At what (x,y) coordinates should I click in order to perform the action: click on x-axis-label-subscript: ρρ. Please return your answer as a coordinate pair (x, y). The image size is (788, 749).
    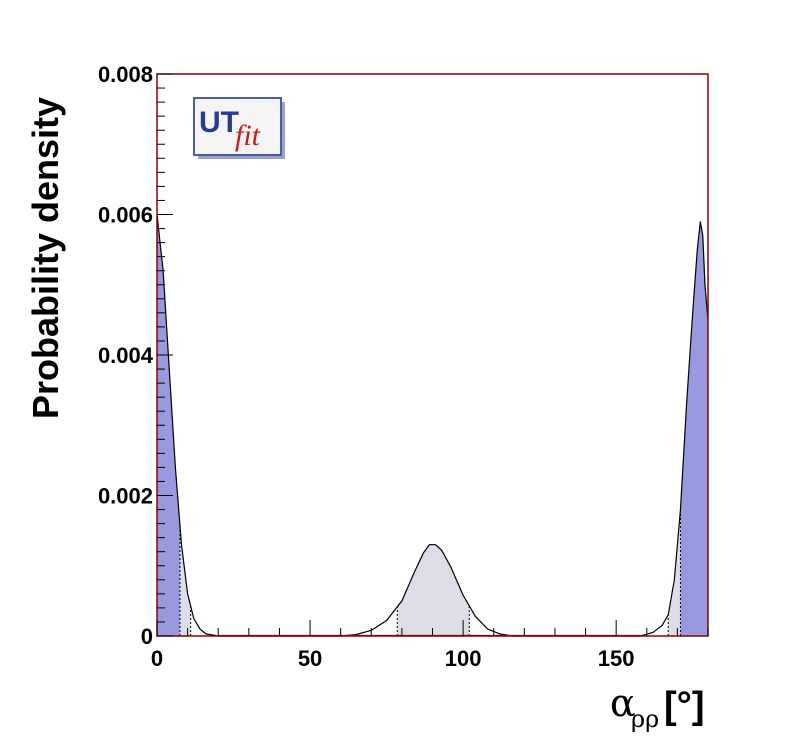
    Looking at the image, I should click on (645, 719).